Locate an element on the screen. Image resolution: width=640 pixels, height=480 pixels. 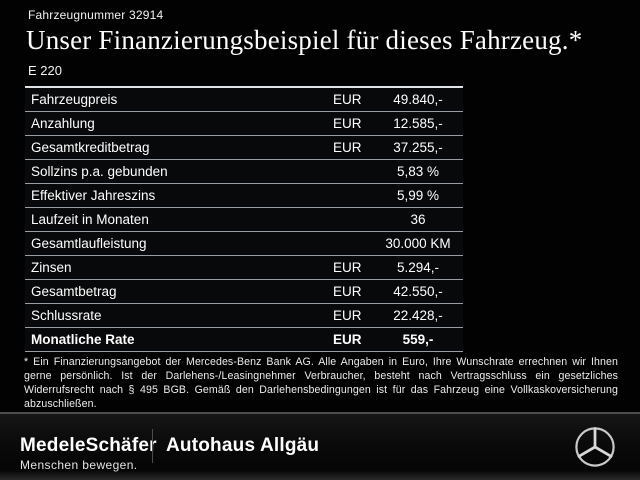
row-value: 5,99 % is located at coordinates (418, 195).